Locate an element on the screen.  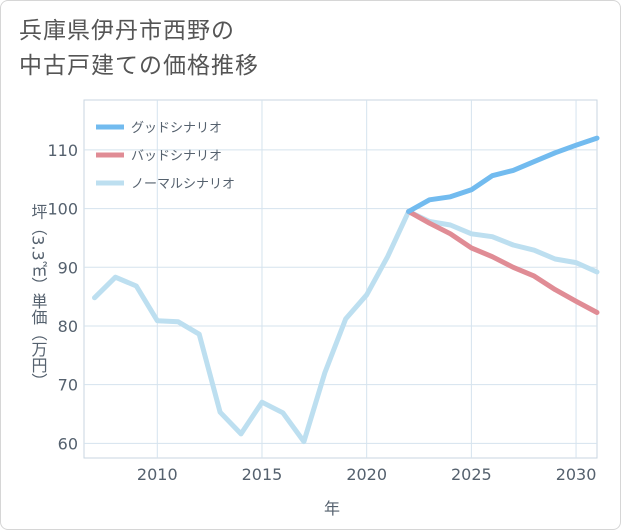
y-tick-label: 70 is located at coordinates (68, 385).